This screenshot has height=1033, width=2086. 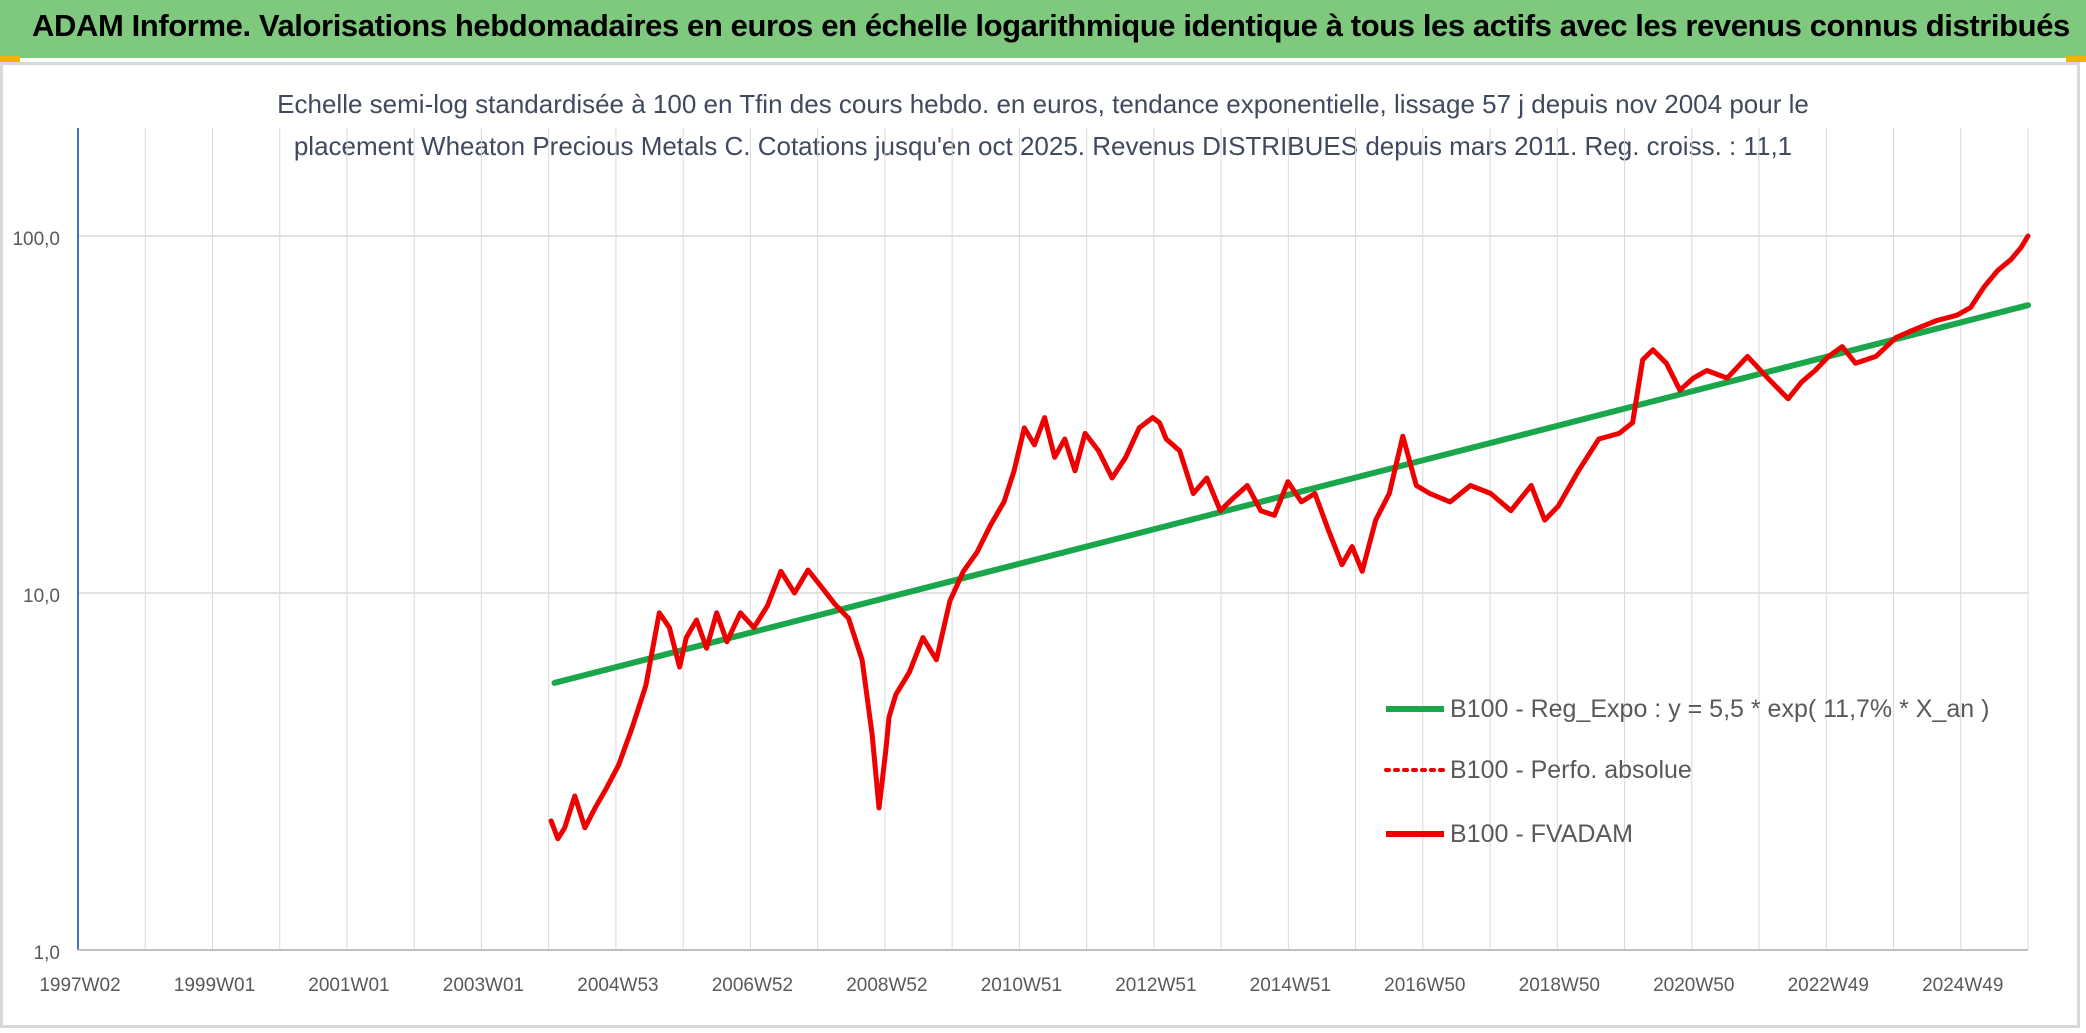 What do you see at coordinates (1962, 985) in the screenshot?
I see `x-tick-label: 2024W49` at bounding box center [1962, 985].